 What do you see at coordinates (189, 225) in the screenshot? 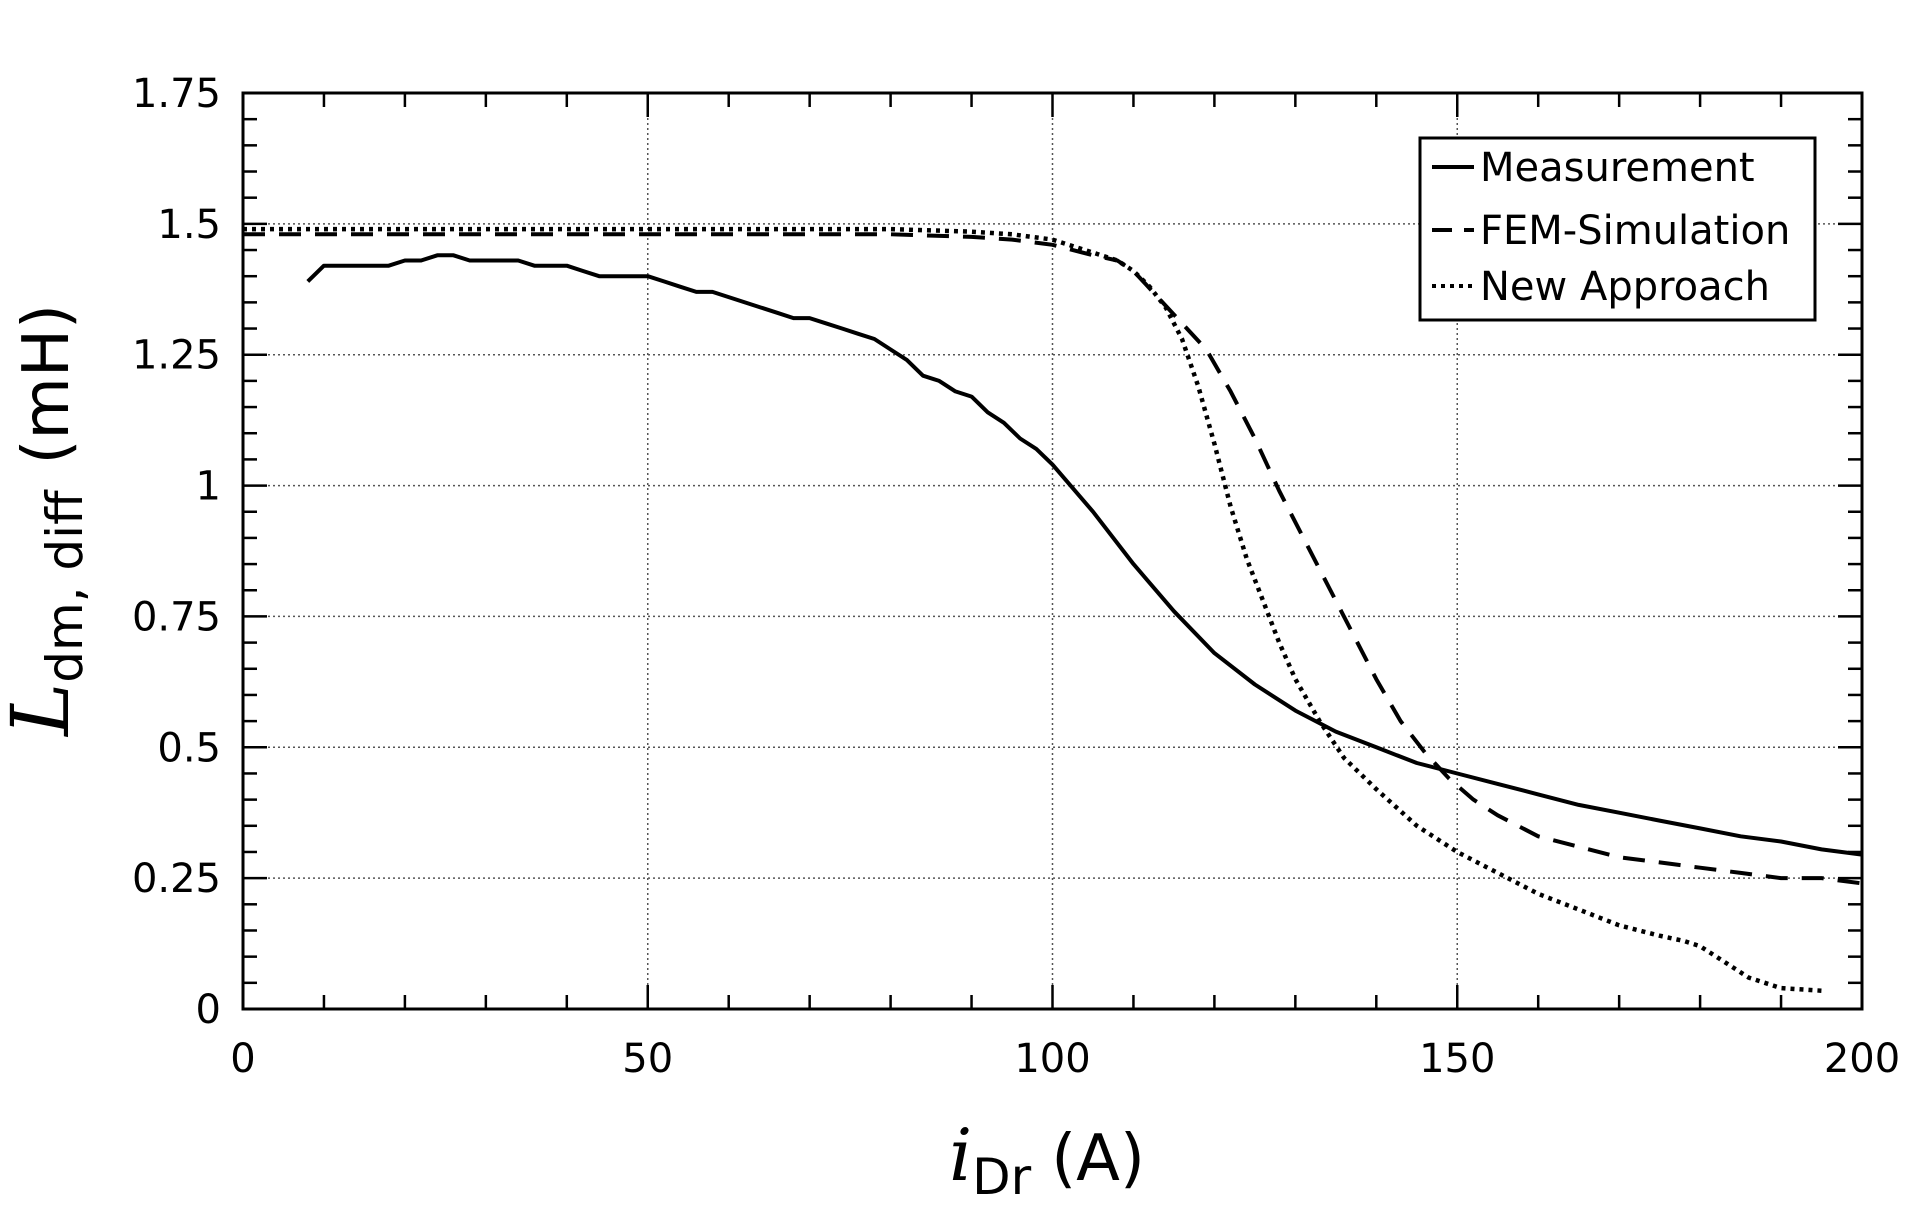
I see `y-tick-label: 1.5` at bounding box center [189, 225].